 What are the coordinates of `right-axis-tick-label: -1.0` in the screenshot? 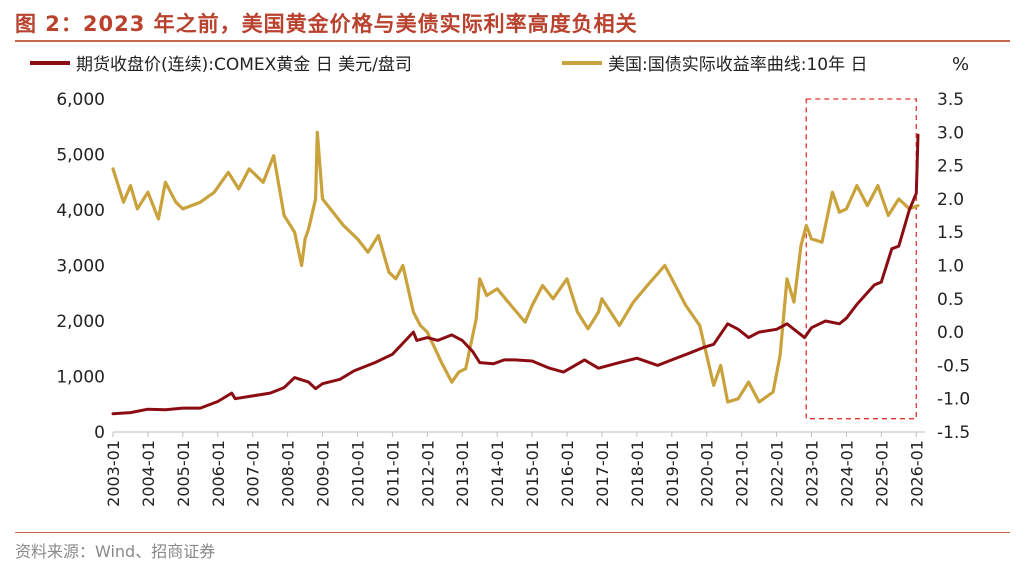 It's located at (953, 400).